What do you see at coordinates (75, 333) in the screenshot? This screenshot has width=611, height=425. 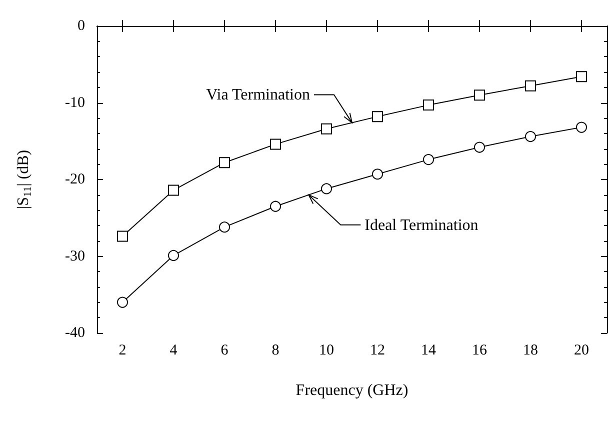 I see `y-tick-label: -40` at bounding box center [75, 333].